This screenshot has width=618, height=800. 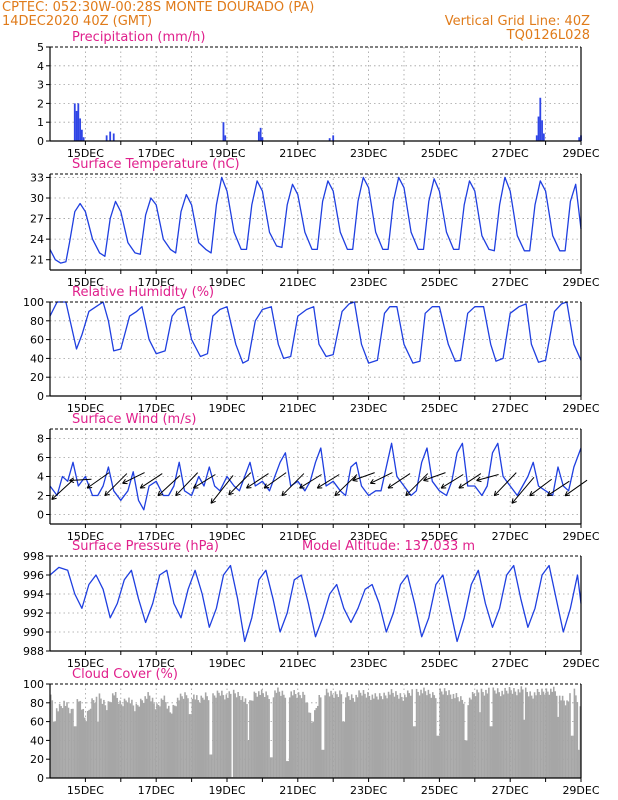 What do you see at coordinates (156, 282) in the screenshot?
I see `xtick-label: 17DEC` at bounding box center [156, 282].